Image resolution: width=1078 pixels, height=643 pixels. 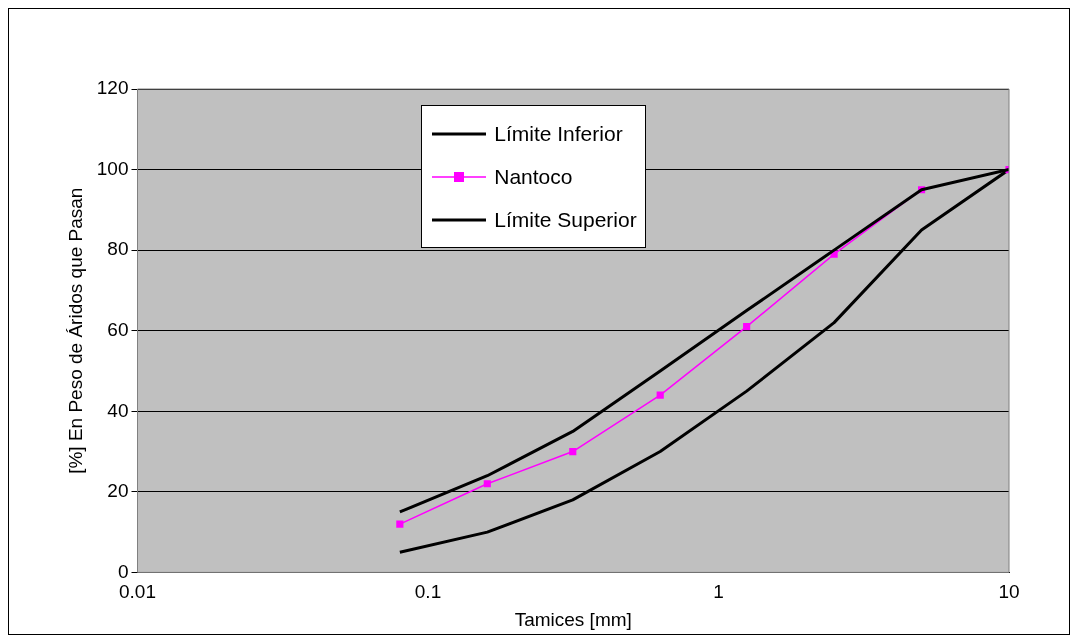 What do you see at coordinates (565, 219) in the screenshot?
I see `legend-label: Límite Superior` at bounding box center [565, 219].